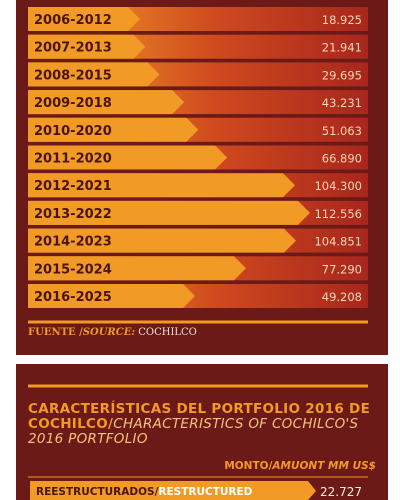 The height and width of the screenshot is (500, 400). I want to click on bar-value-label: 21.941, so click(342, 48).